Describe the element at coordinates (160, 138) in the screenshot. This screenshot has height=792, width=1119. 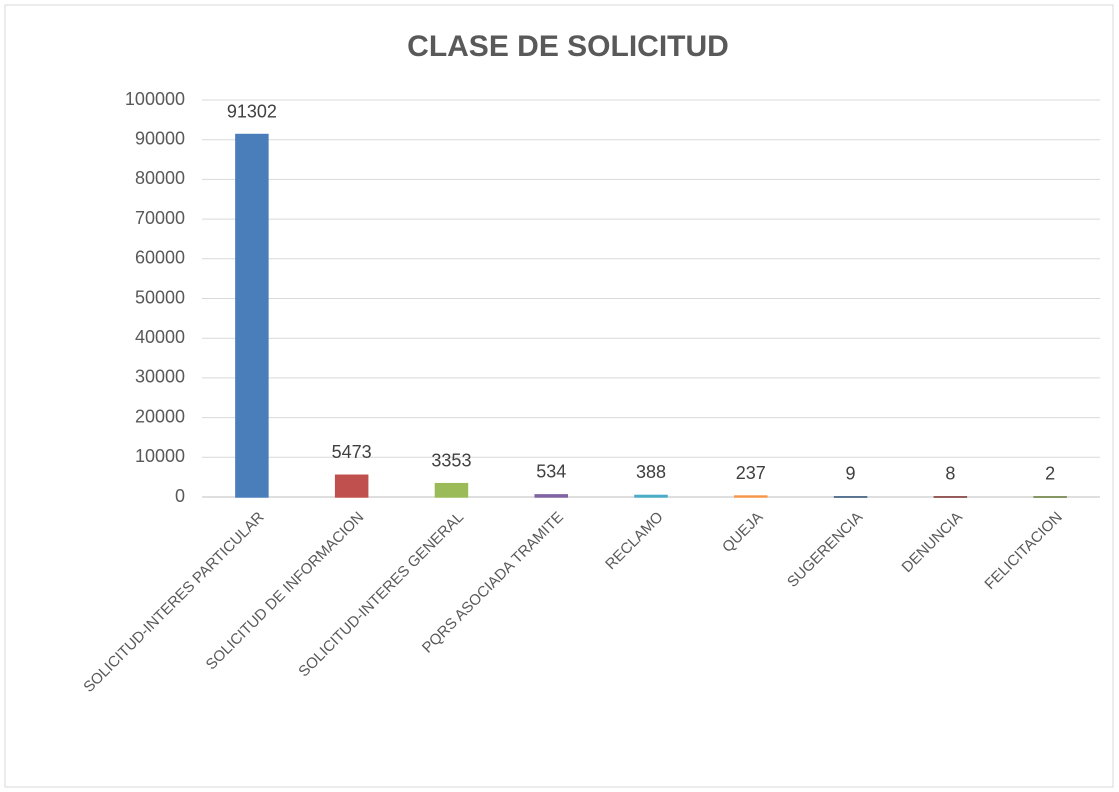
I see `y-tick-label: 90000` at that location.